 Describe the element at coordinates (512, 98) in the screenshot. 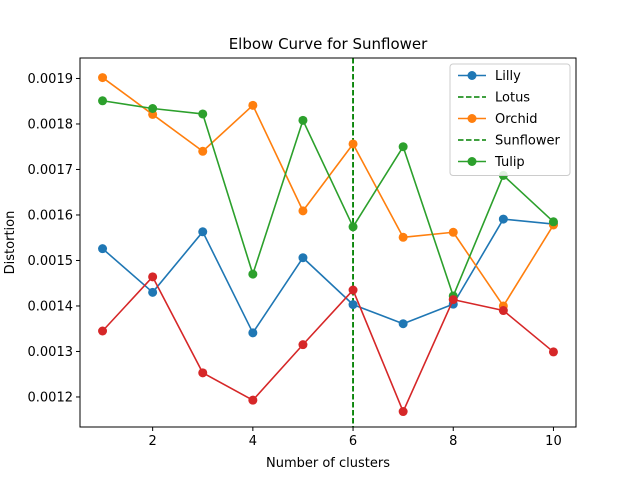

I see `legend-label: Lotus` at that location.